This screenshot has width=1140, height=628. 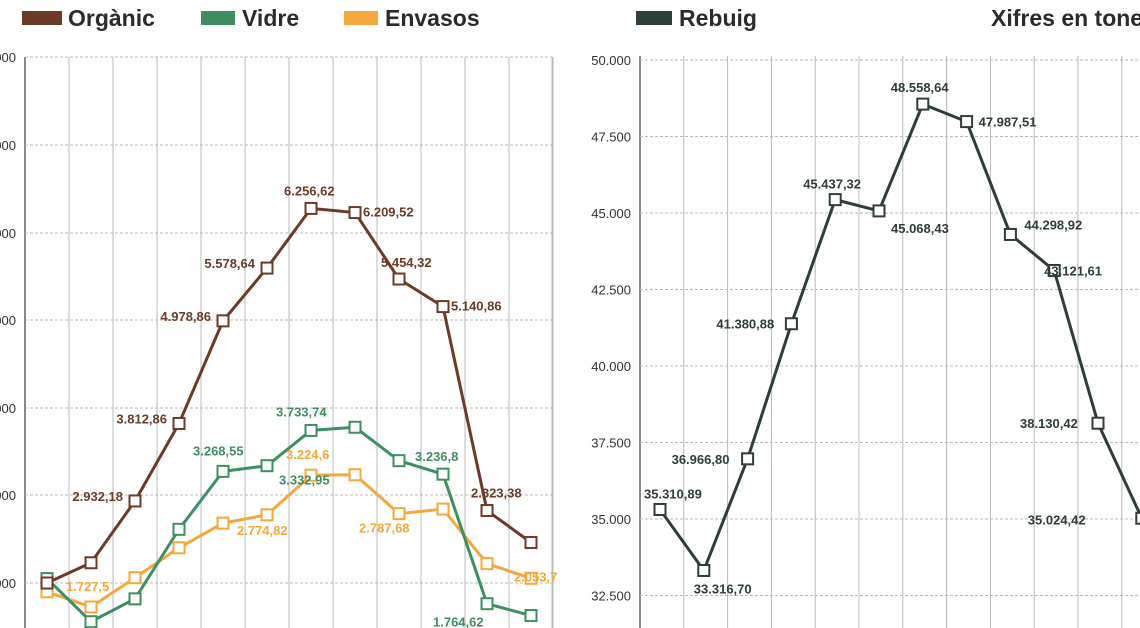 What do you see at coordinates (611, 137) in the screenshot?
I see `right-y-tick-label: 47.500` at bounding box center [611, 137].